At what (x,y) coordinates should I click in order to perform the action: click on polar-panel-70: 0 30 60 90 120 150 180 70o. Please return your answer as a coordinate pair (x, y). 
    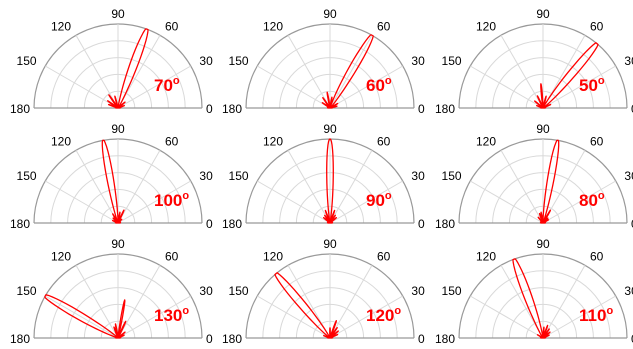
    Looking at the image, I should click on (111, 61).